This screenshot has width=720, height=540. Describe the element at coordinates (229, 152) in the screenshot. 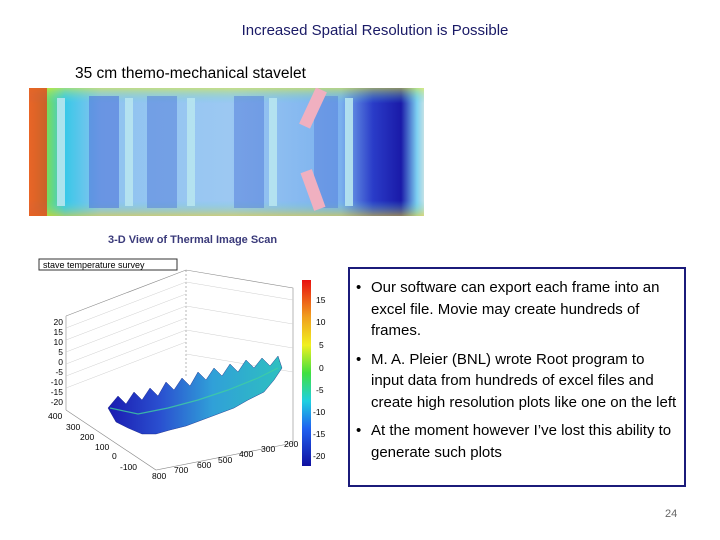

I see `thermal-image` at that location.